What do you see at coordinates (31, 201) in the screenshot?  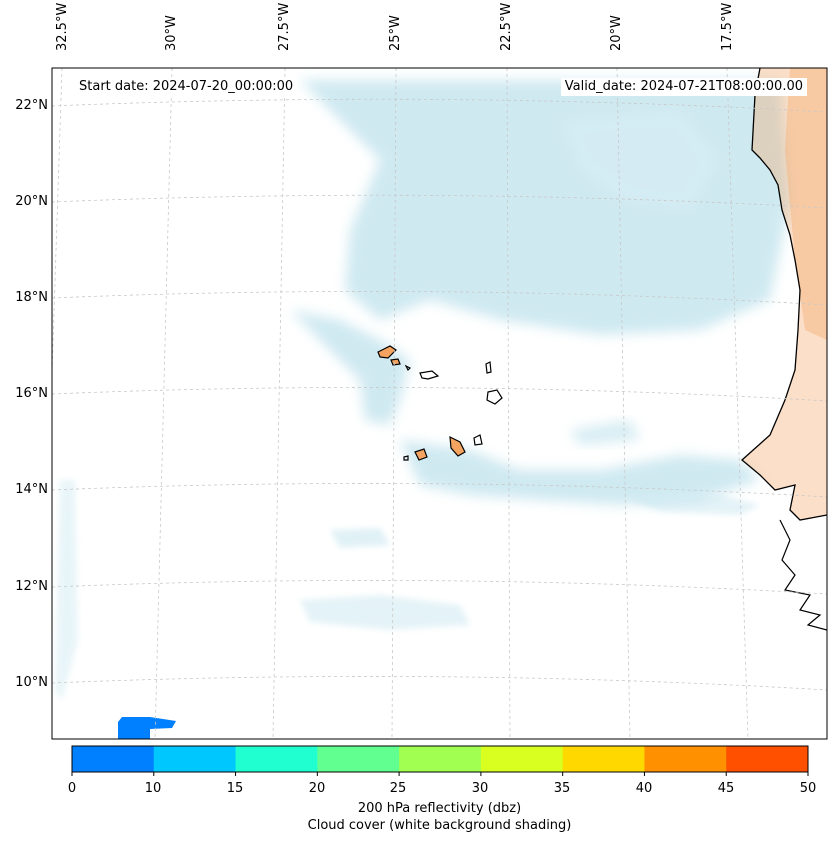 I see `lat-label-20N: 20°N` at bounding box center [31, 201].